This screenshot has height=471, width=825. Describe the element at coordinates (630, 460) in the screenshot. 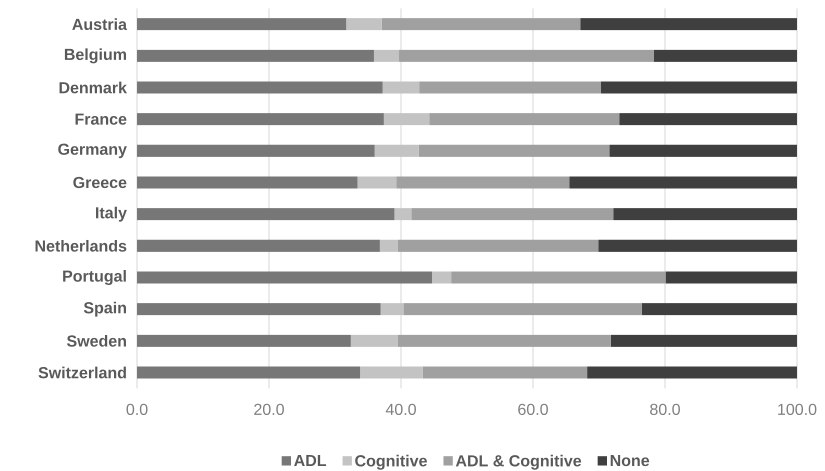

I see `legend-label: None` at that location.